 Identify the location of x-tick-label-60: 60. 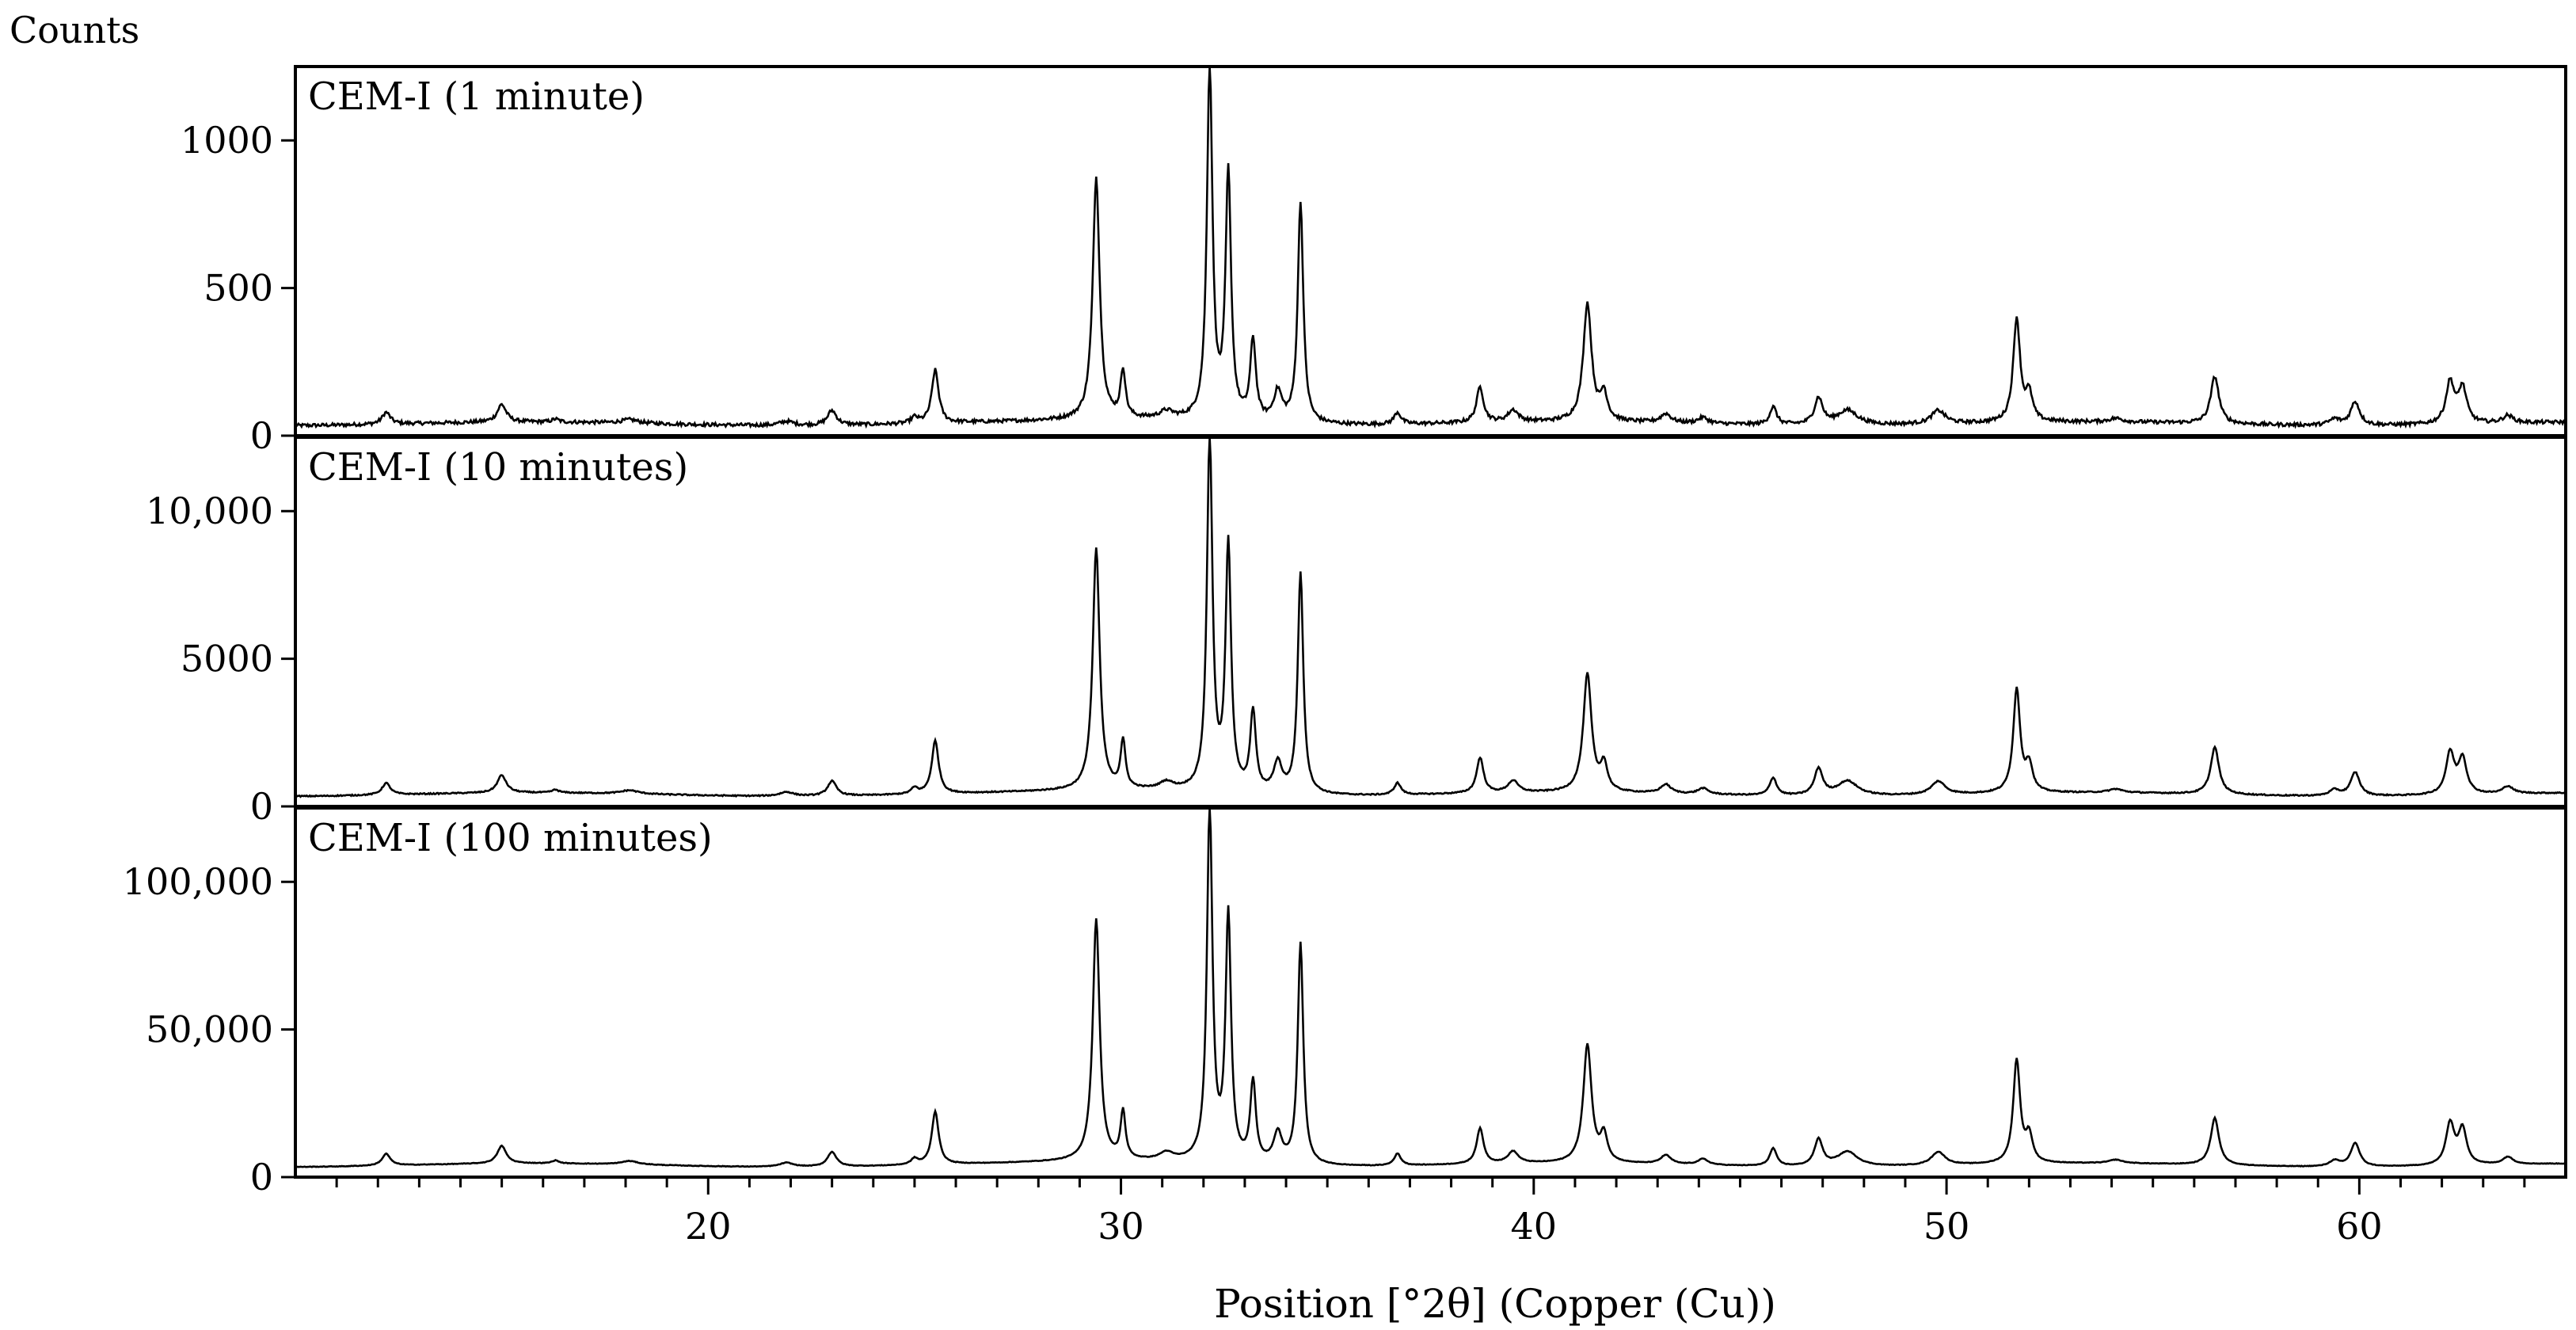
(2359, 1226).